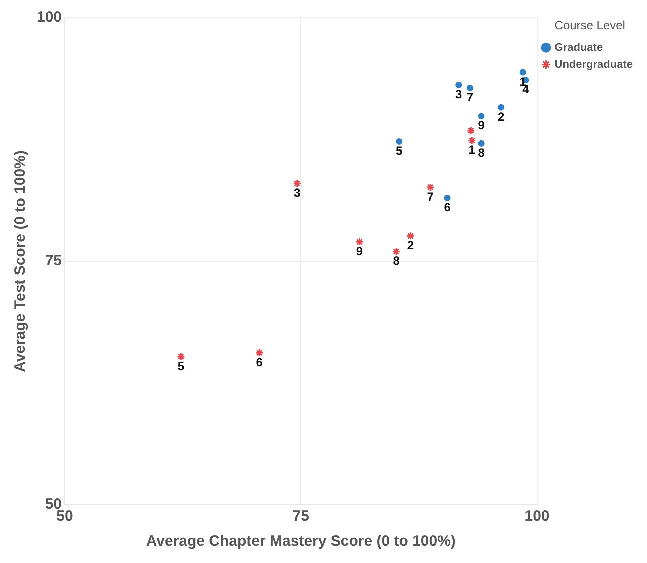 This screenshot has width=647, height=563. Describe the element at coordinates (21, 261) in the screenshot. I see `y-axis-title: Average Test Score (0 to 100%)` at that location.